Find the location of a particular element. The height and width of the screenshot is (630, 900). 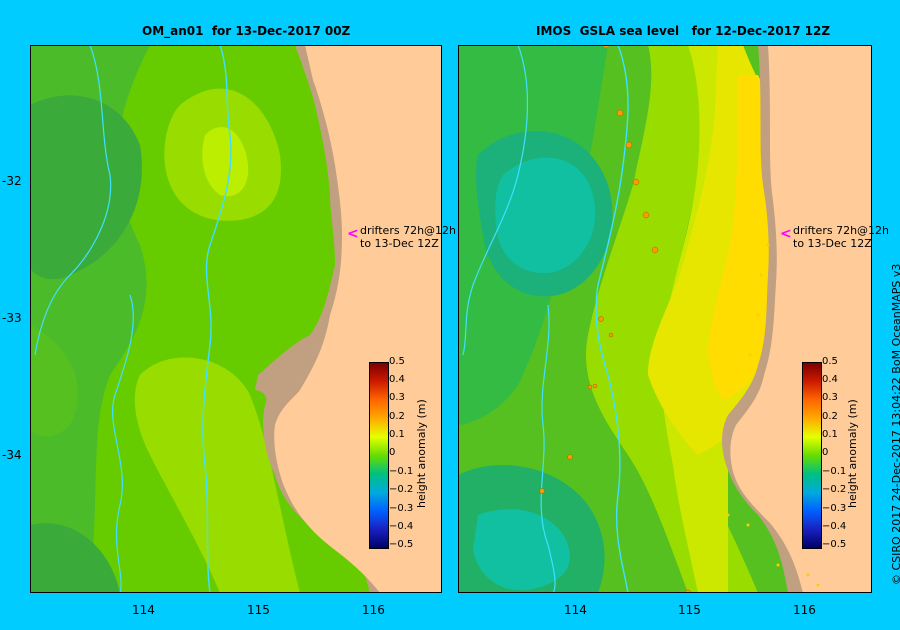

colorbar-left is located at coordinates (379, 455).